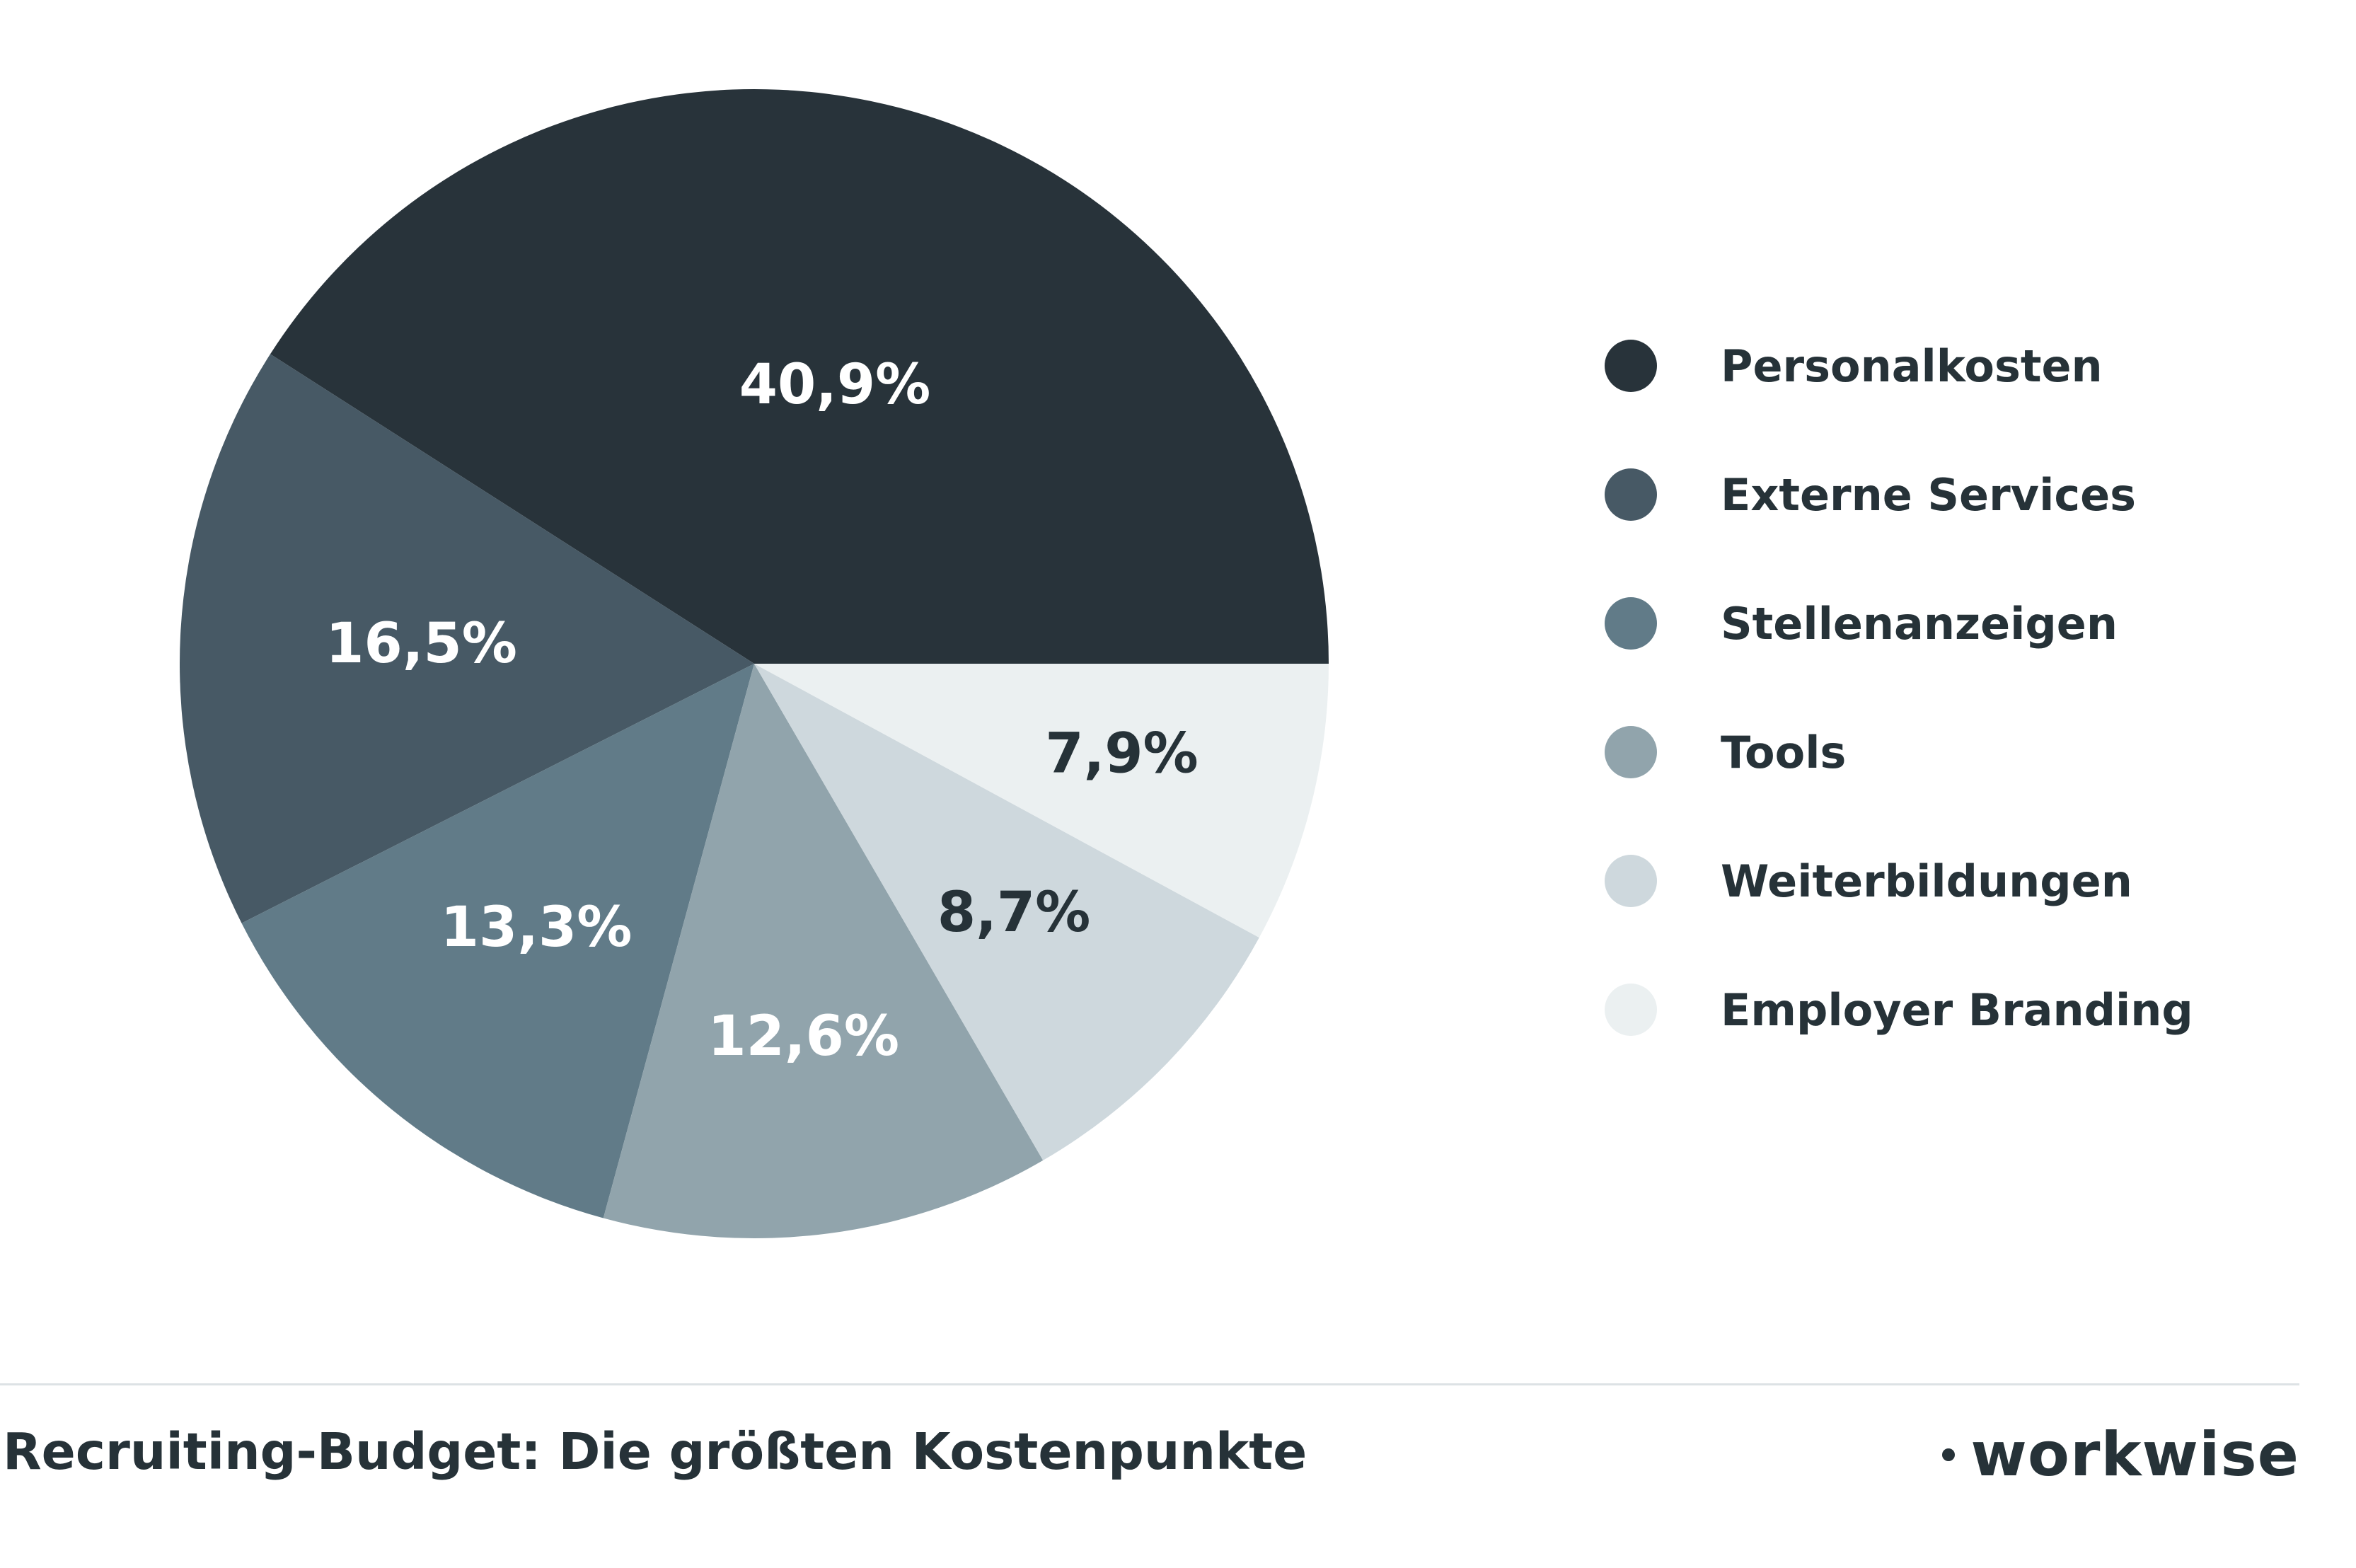 Image resolution: width=2356 pixels, height=1568 pixels. I want to click on legend-item-weiterbildungen: Weiterbildungen, so click(1899, 881).